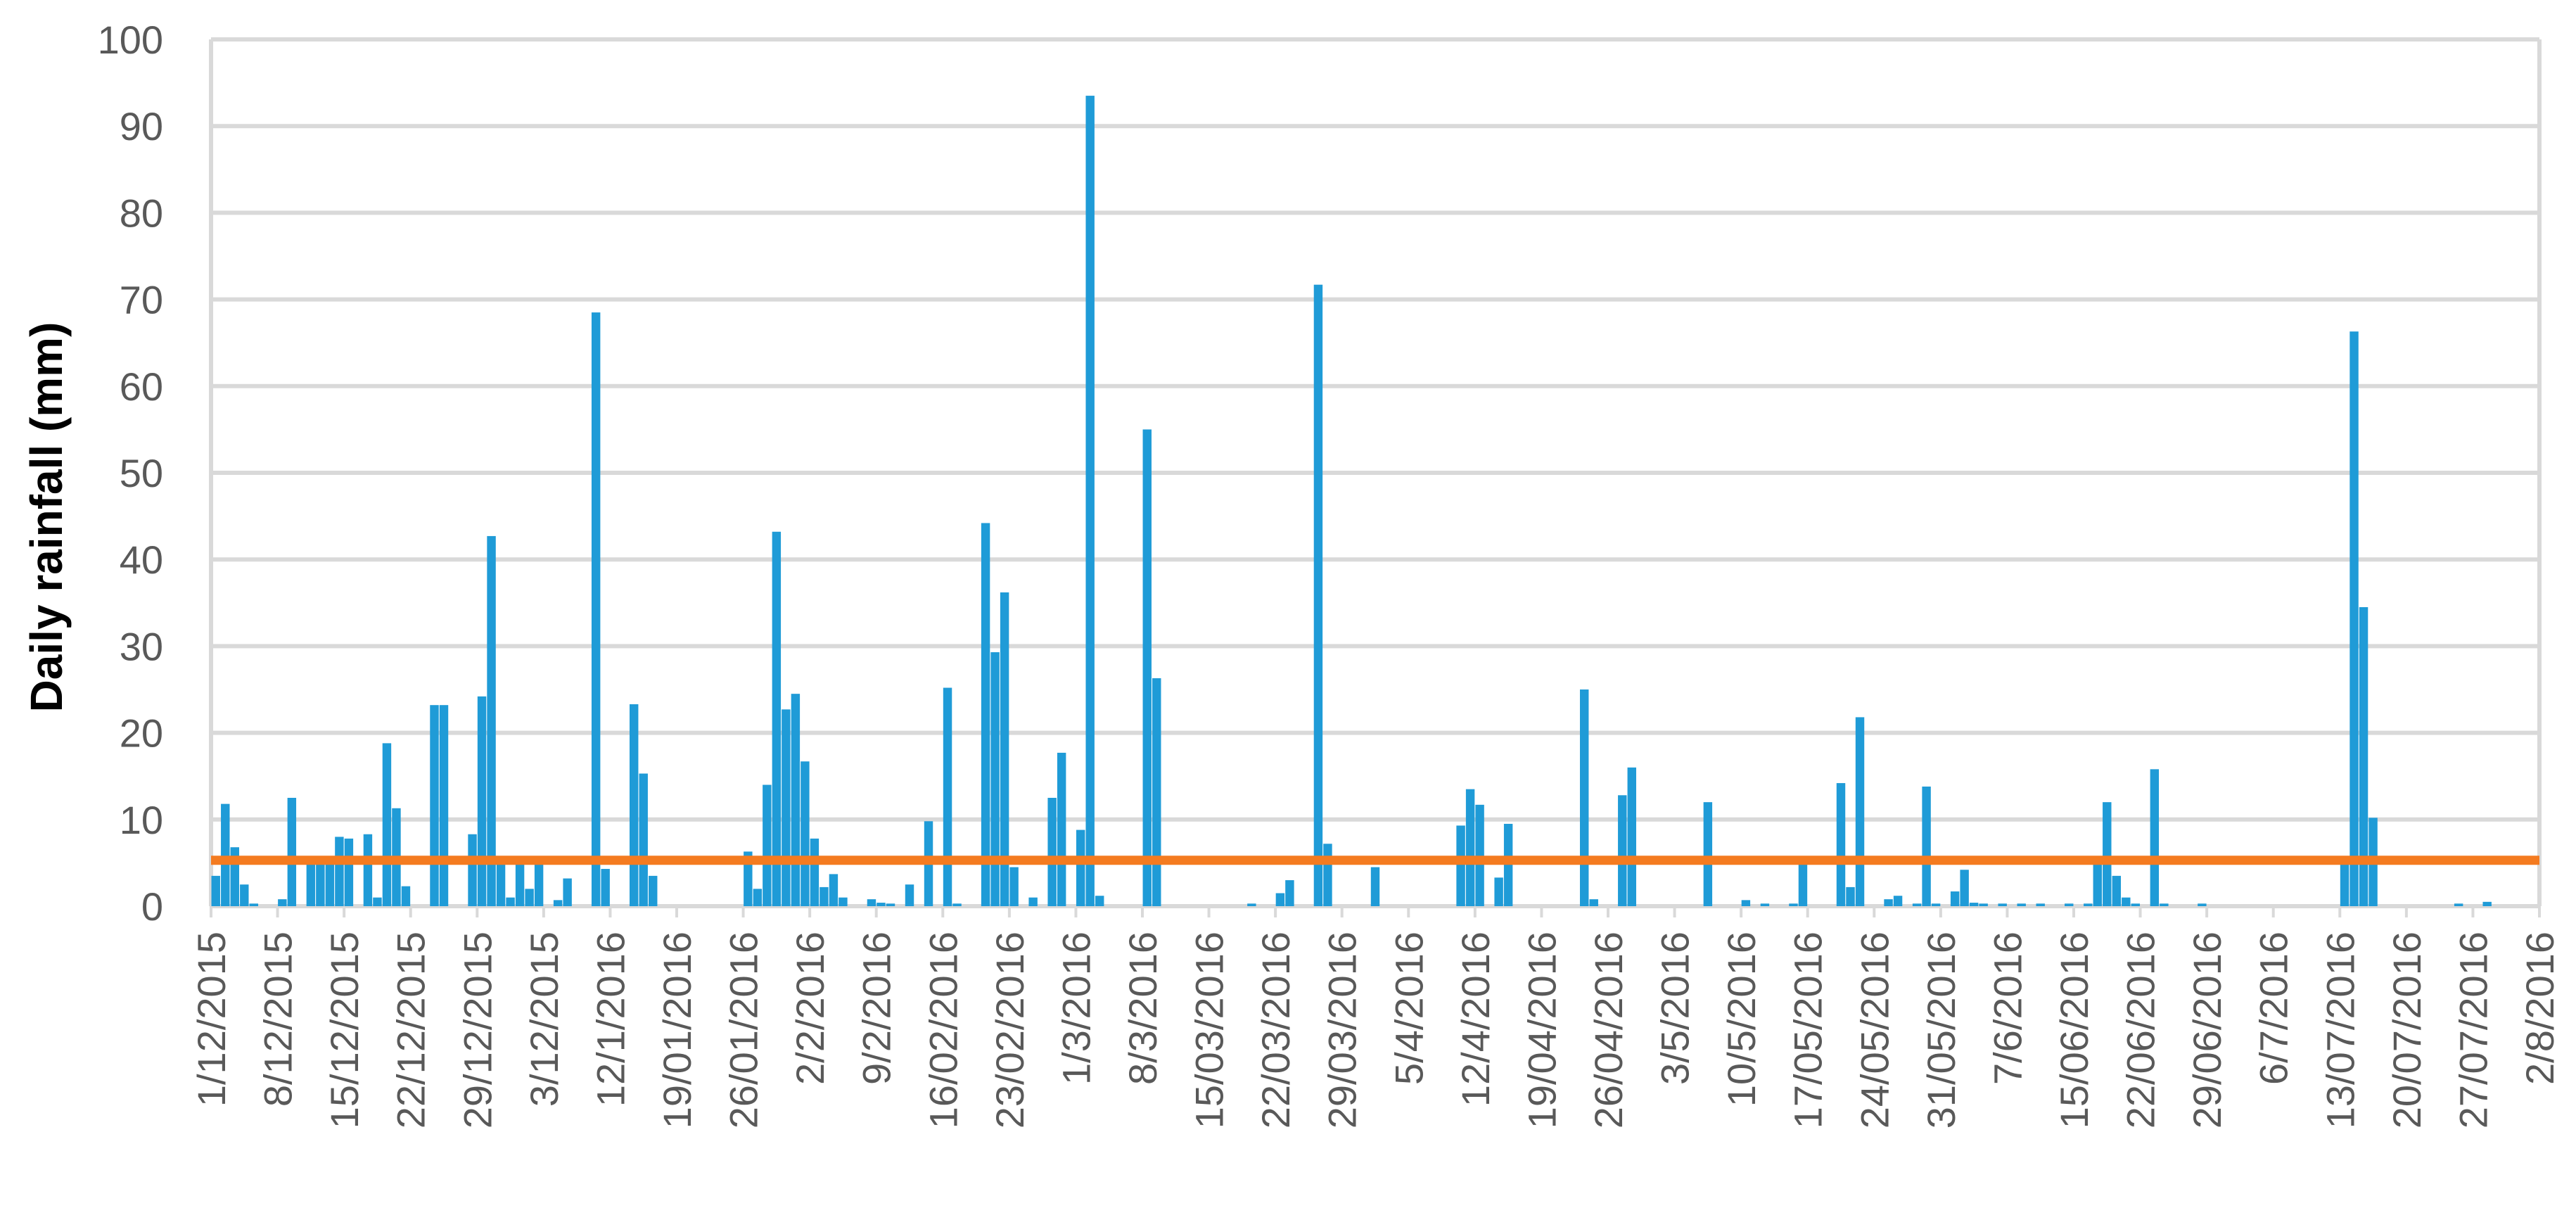  What do you see at coordinates (2141, 1030) in the screenshot?
I see `x-tick-label: 22/06/2016` at bounding box center [2141, 1030].